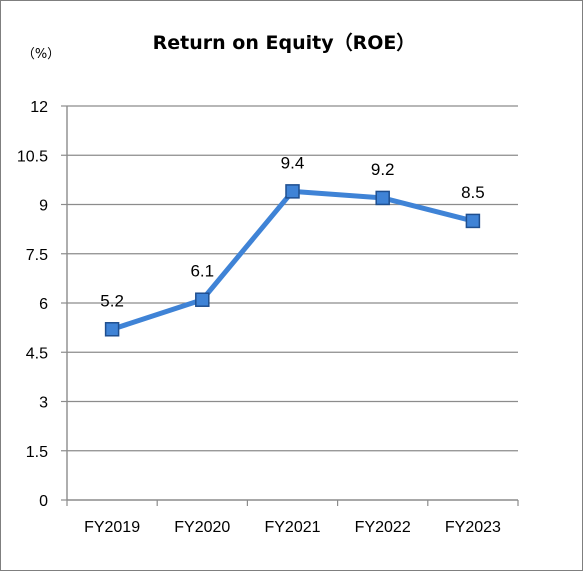  Describe the element at coordinates (43, 501) in the screenshot. I see `y-tick-label: 0` at that location.